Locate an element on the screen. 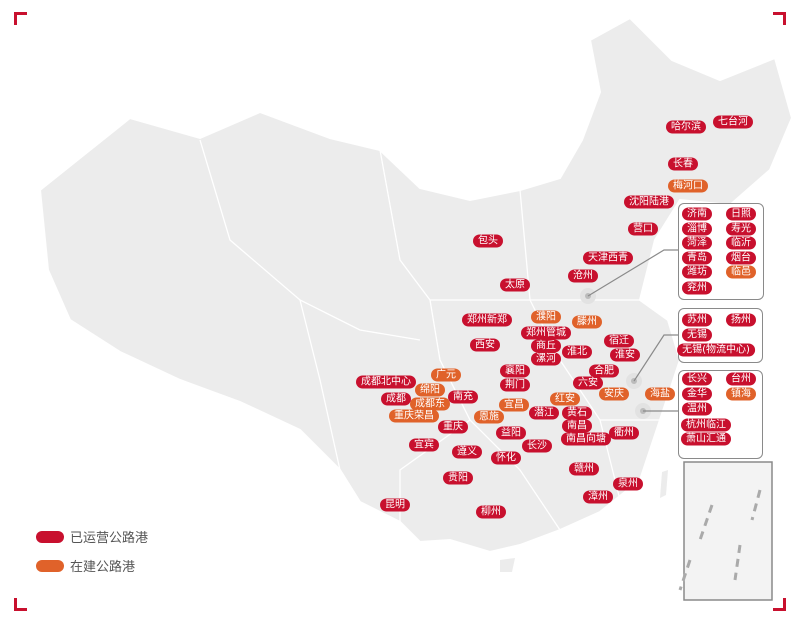 Image resolution: width=800 pixels, height=623 pixels. port-label-operating: 宿迁 is located at coordinates (619, 341).